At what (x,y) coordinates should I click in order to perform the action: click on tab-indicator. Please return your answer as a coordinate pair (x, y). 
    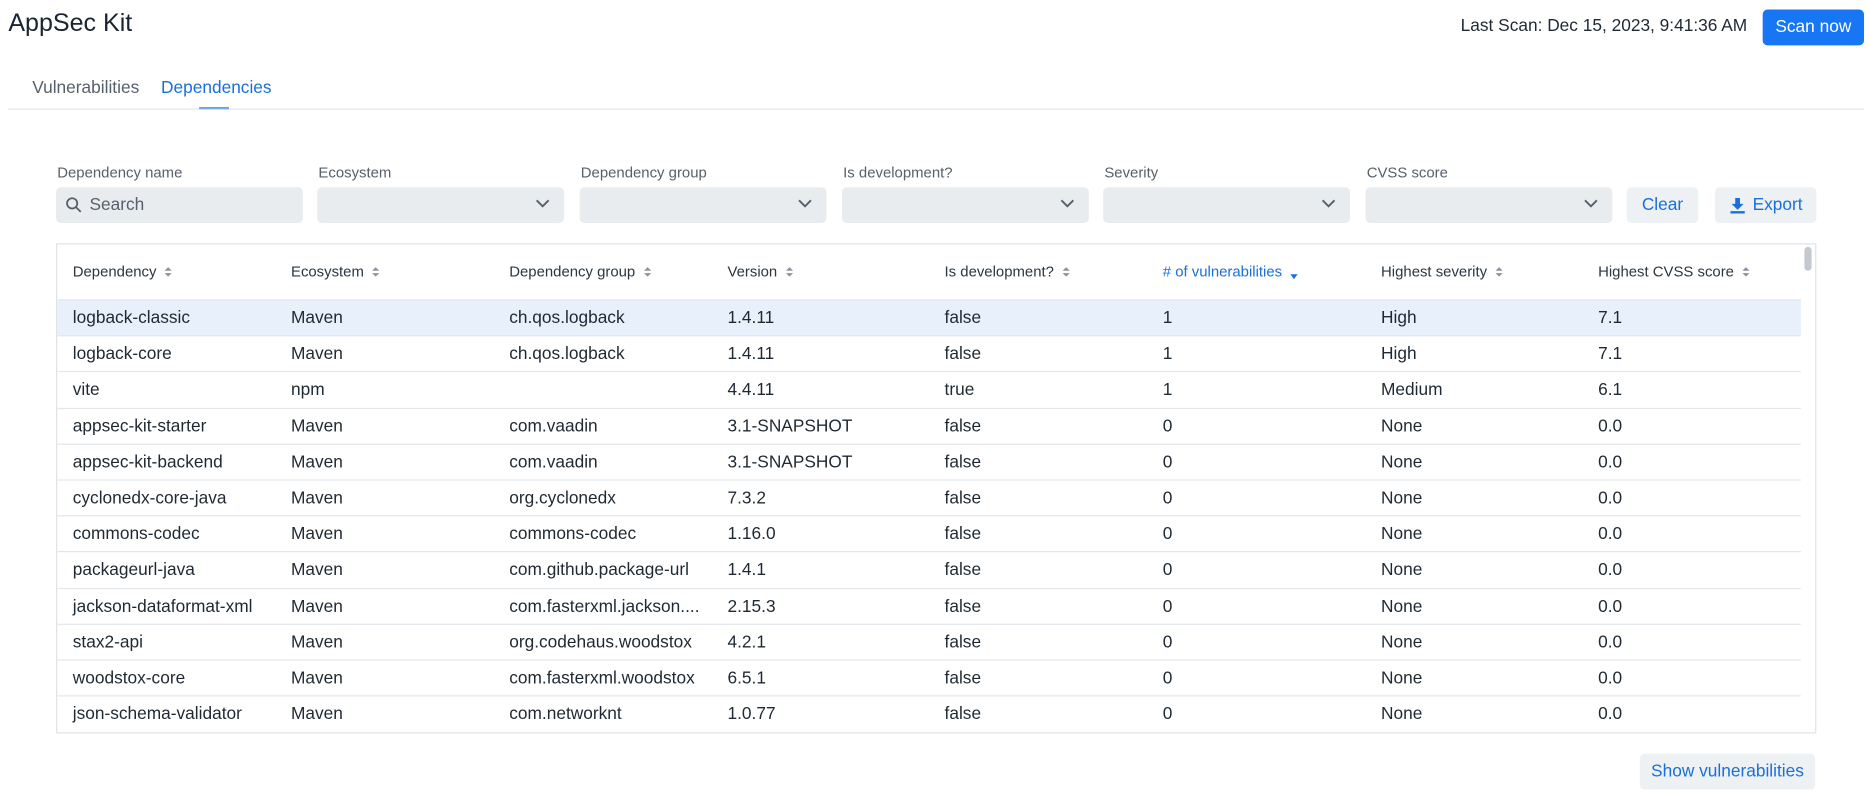
    Looking at the image, I should click on (214, 108).